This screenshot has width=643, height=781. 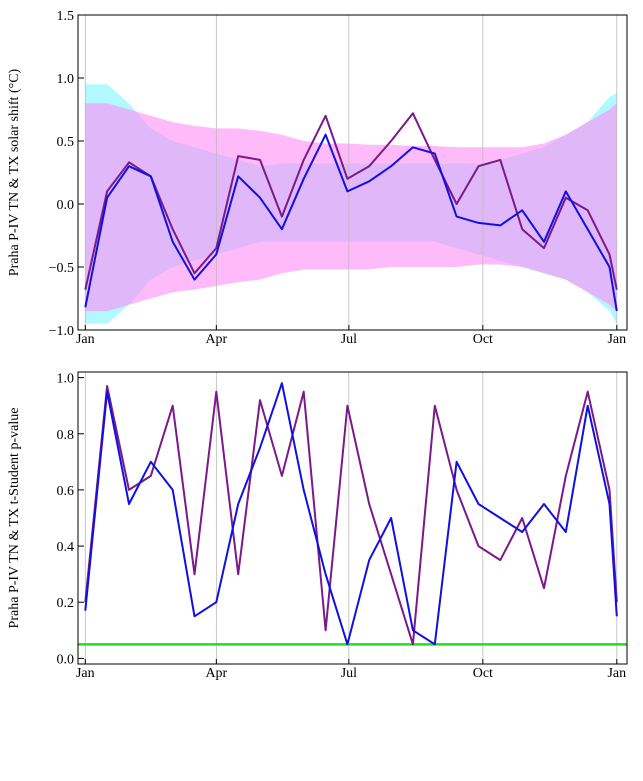 What do you see at coordinates (61, 331) in the screenshot?
I see `y-tick-label: −1.0` at bounding box center [61, 331].